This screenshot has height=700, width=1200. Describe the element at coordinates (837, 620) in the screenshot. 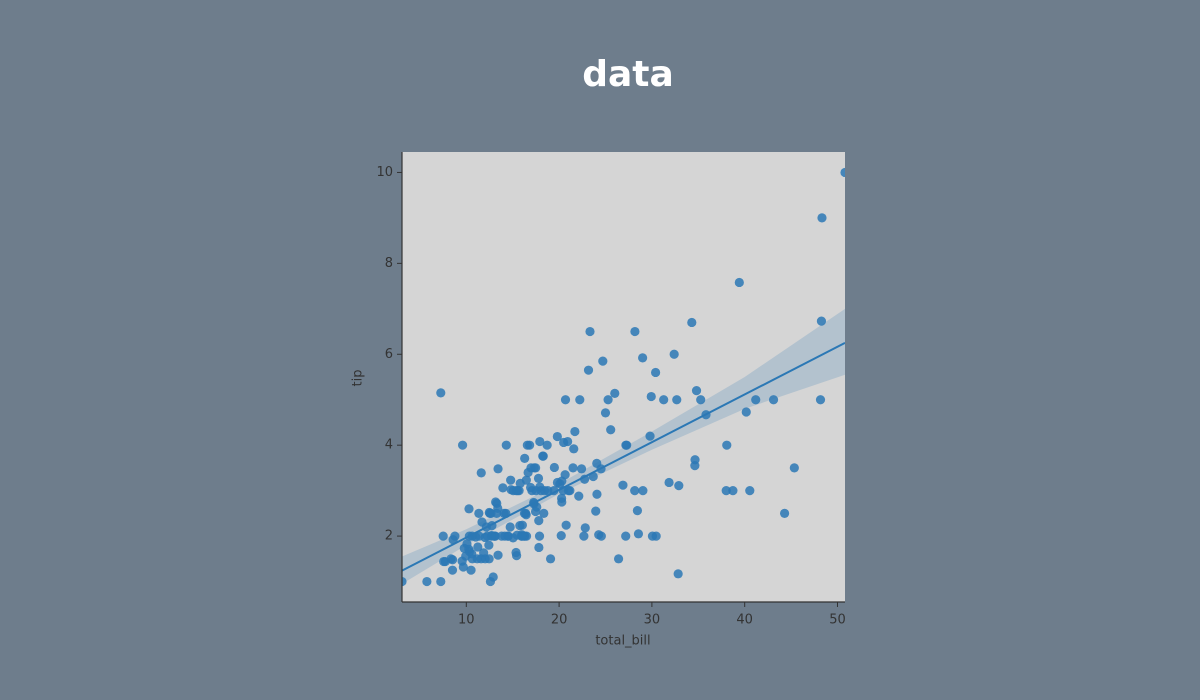

I see `x-tick-label: 50` at that location.